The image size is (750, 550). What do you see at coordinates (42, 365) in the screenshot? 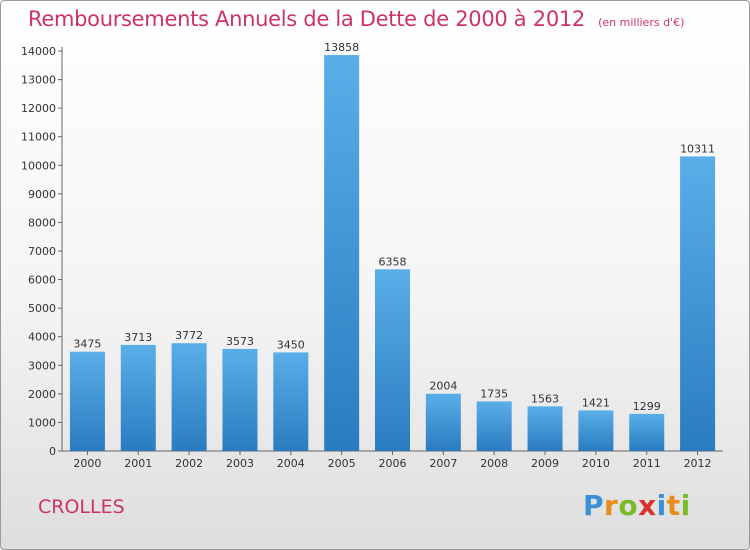
I see `y-tick-label: 3000` at bounding box center [42, 365].